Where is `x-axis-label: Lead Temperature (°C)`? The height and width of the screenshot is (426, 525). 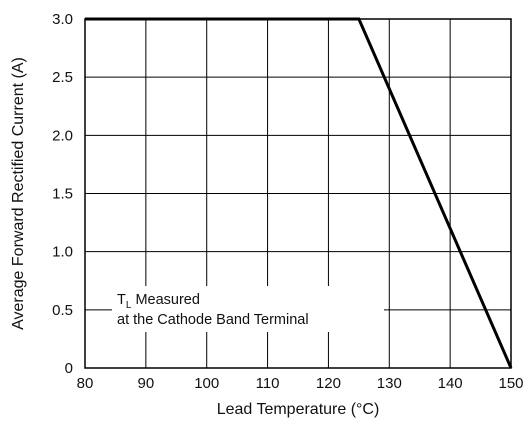 x-axis-label: Lead Temperature (°C) is located at coordinates (298, 409).